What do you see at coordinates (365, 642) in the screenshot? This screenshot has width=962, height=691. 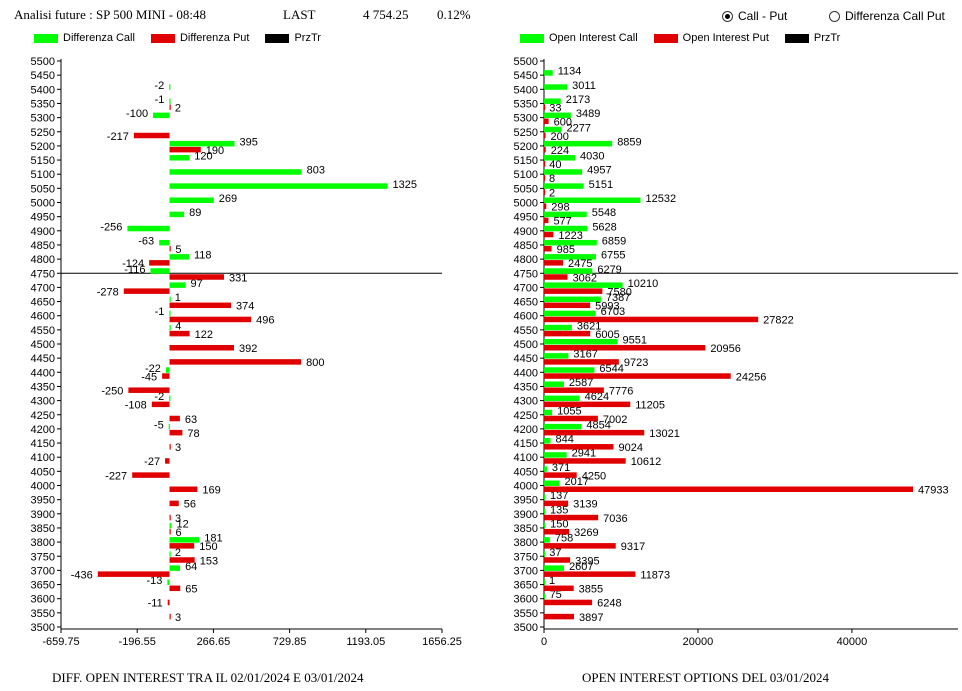 I see `left-x-tick-label: 1193.05` at bounding box center [365, 642].